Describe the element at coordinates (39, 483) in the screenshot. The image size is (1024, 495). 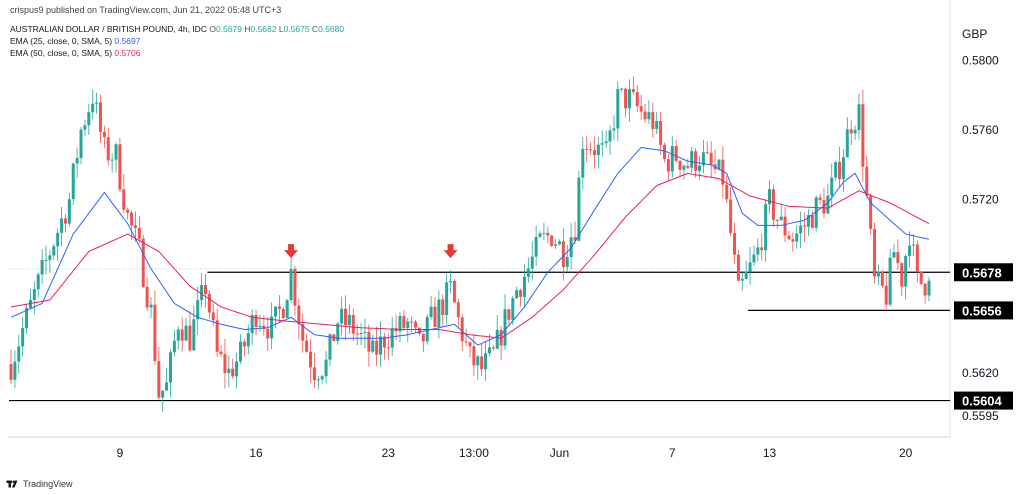
I see `tradingview-footer: TradingView` at that location.